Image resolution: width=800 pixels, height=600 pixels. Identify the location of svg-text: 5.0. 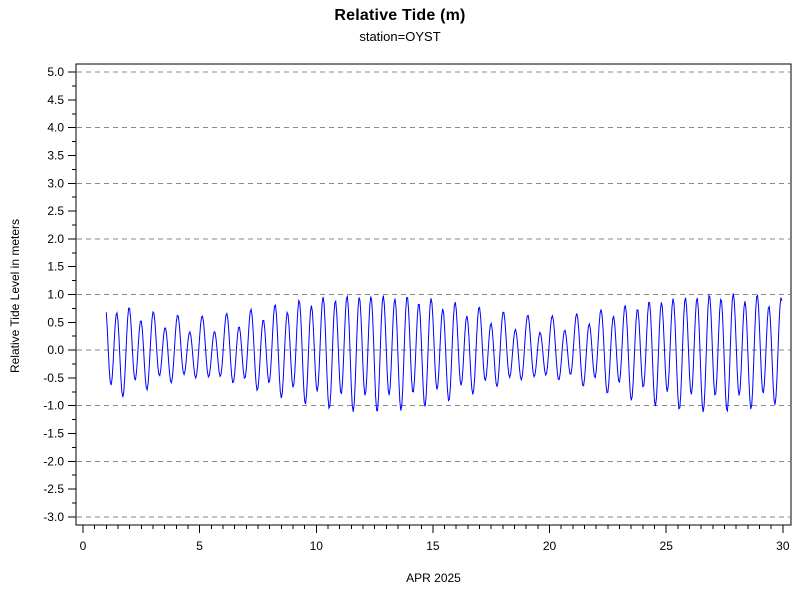
(55, 72).